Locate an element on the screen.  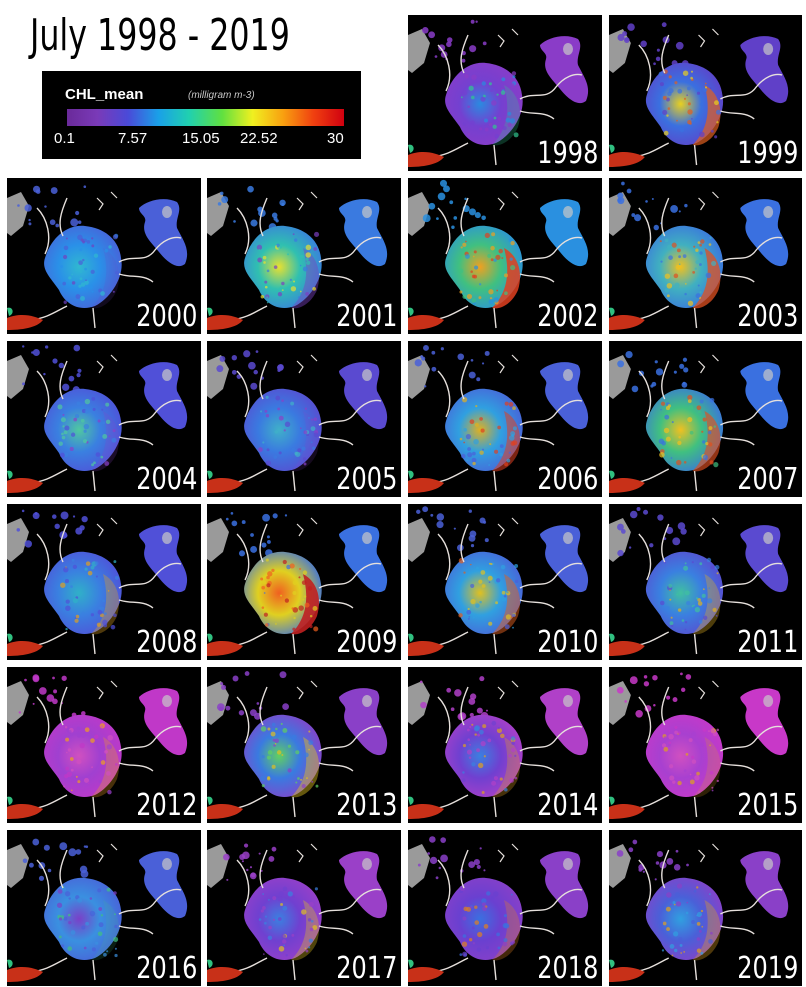
panel-year-label: 2014 is located at coordinates (567, 805).